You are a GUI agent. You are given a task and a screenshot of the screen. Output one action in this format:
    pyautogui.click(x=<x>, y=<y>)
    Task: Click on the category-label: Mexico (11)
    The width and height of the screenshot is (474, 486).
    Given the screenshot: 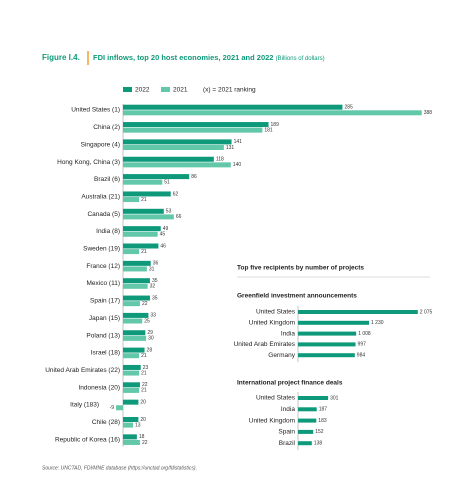 What is the action you would take?
    pyautogui.click(x=103, y=283)
    